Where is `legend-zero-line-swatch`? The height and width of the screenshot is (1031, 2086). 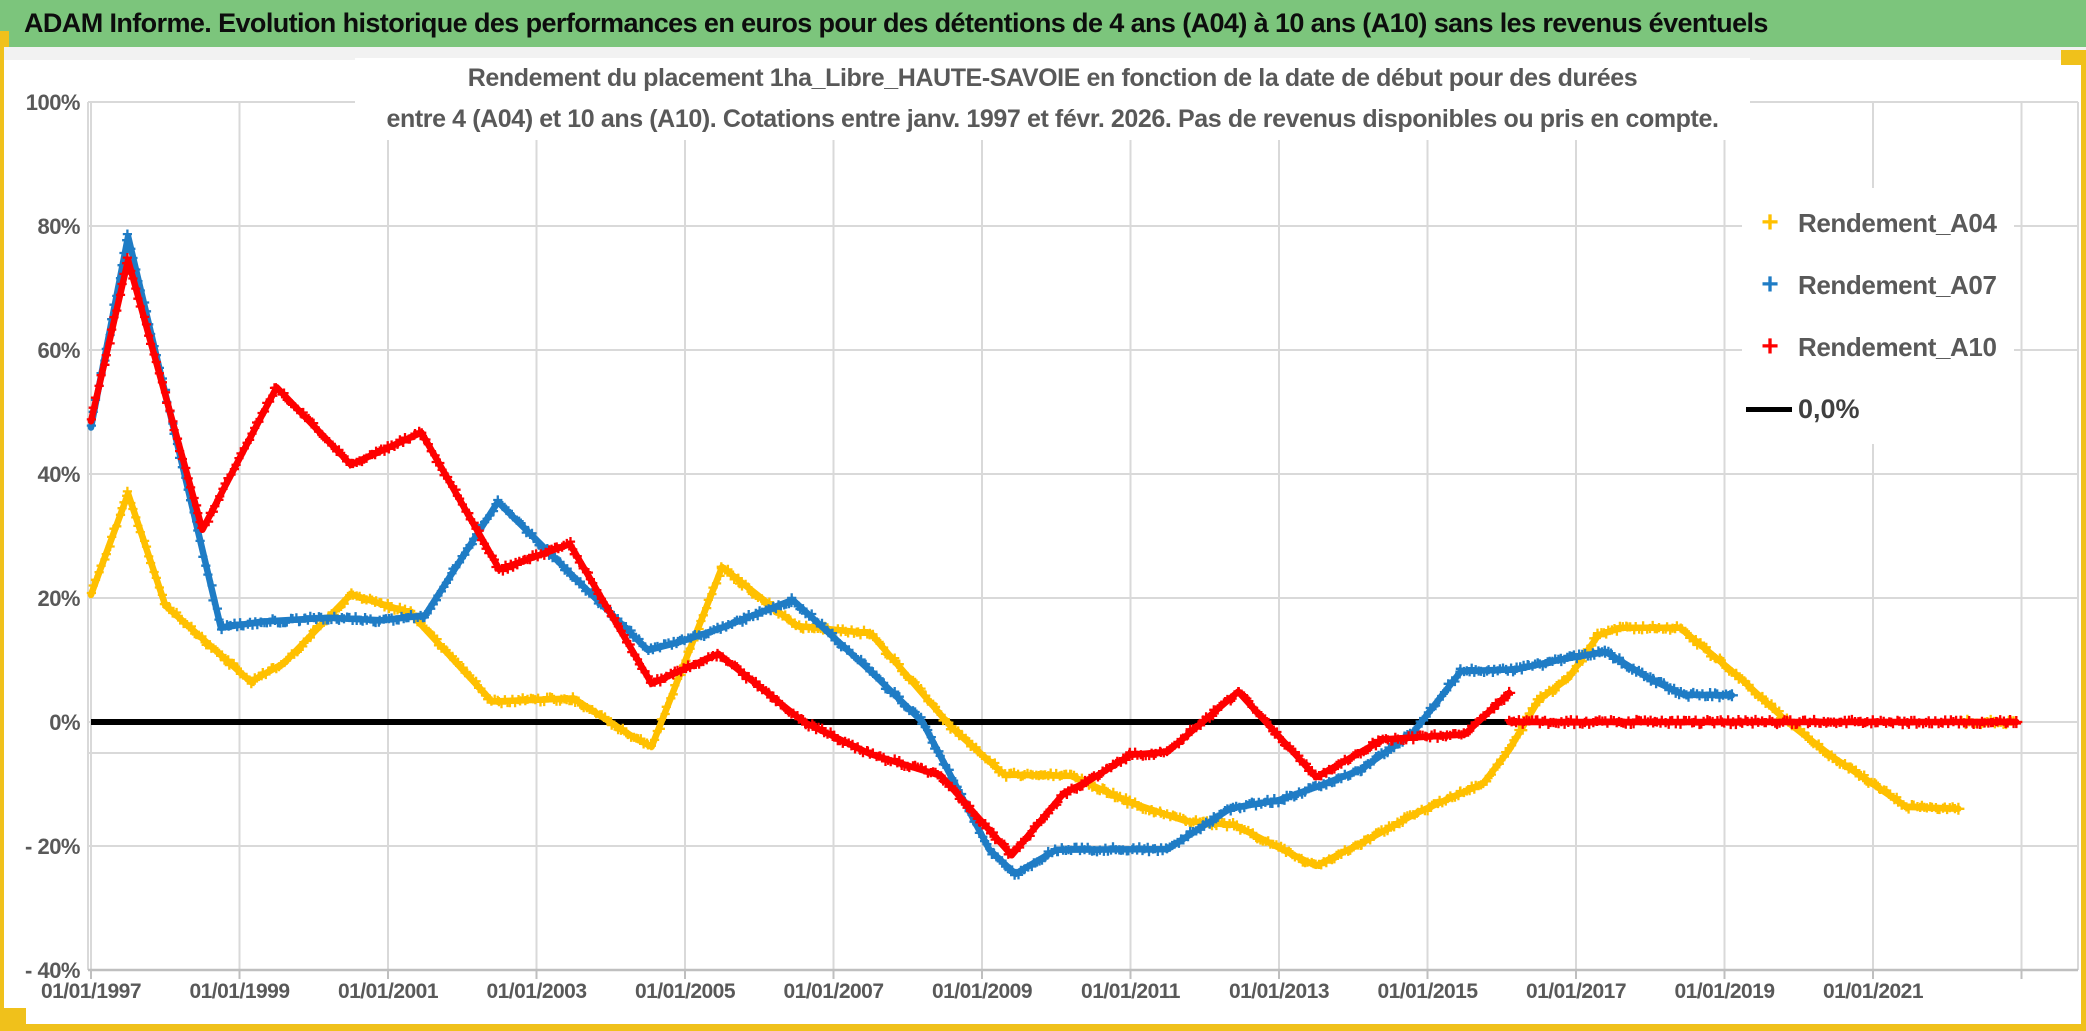 legend-zero-line-swatch is located at coordinates (1769, 409).